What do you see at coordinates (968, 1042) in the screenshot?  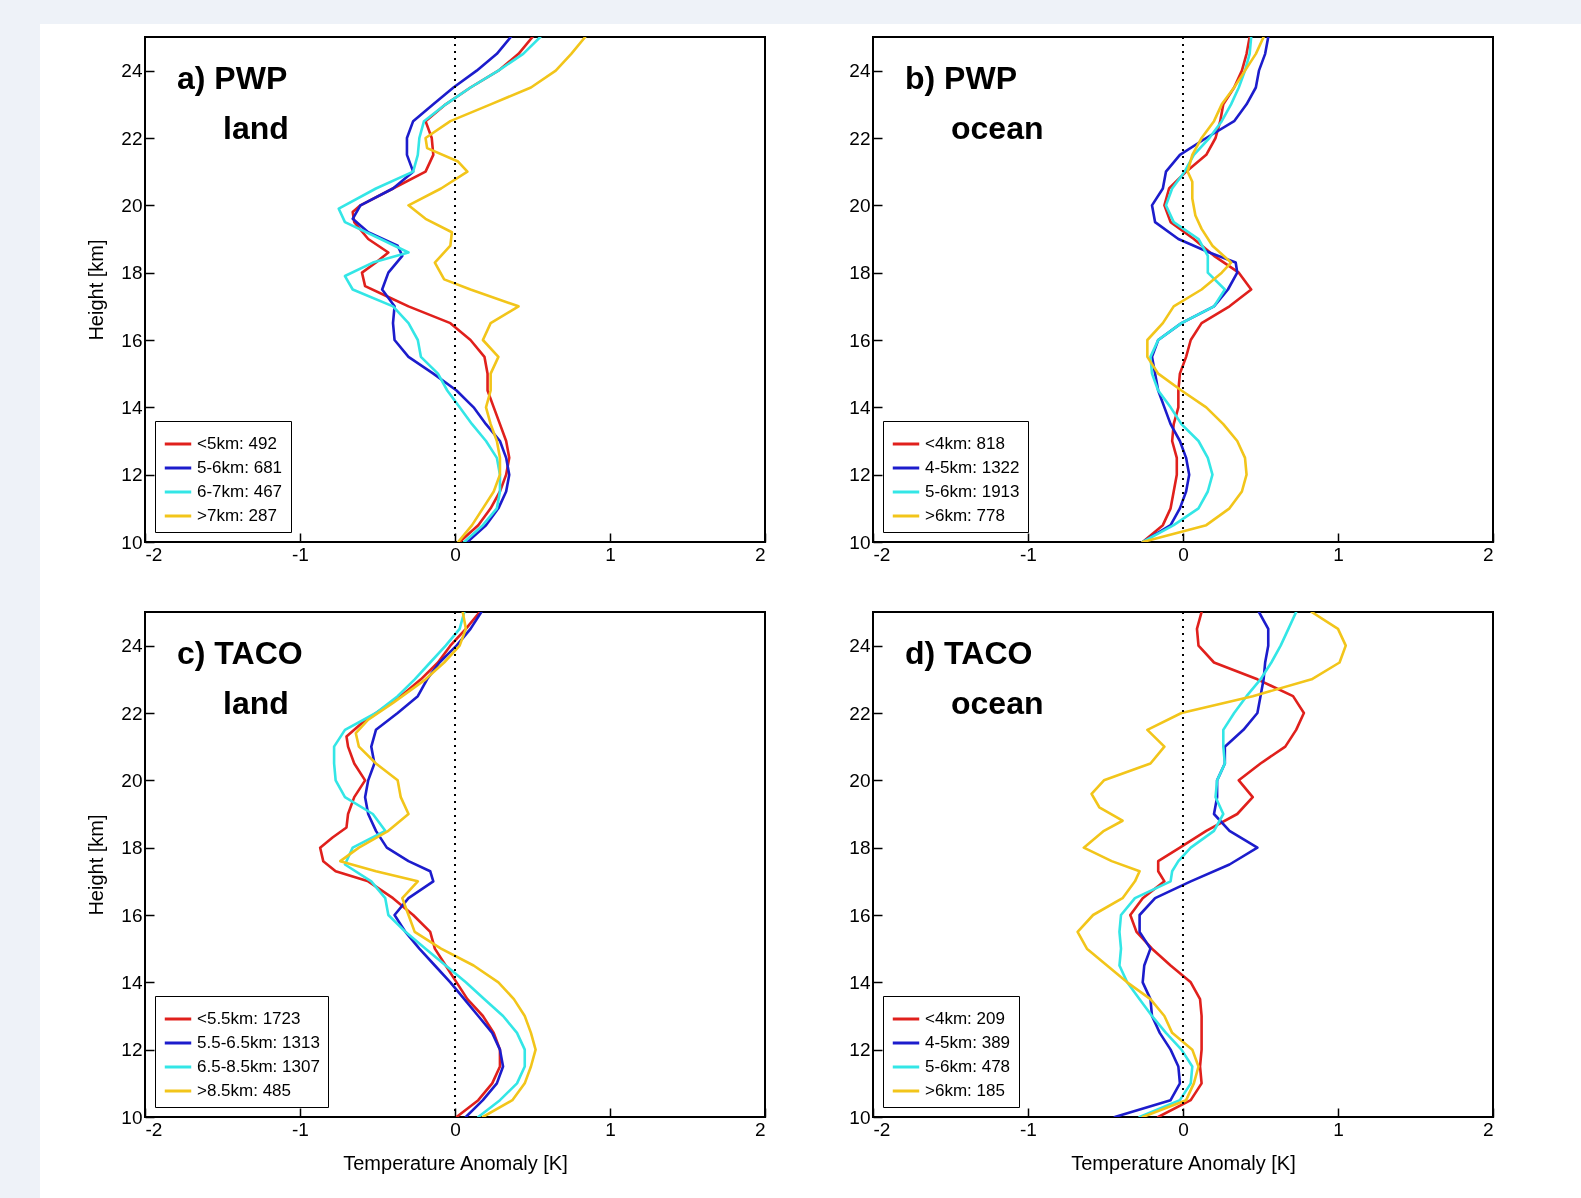 I see `legend-label: 4-5km: 389` at bounding box center [968, 1042].